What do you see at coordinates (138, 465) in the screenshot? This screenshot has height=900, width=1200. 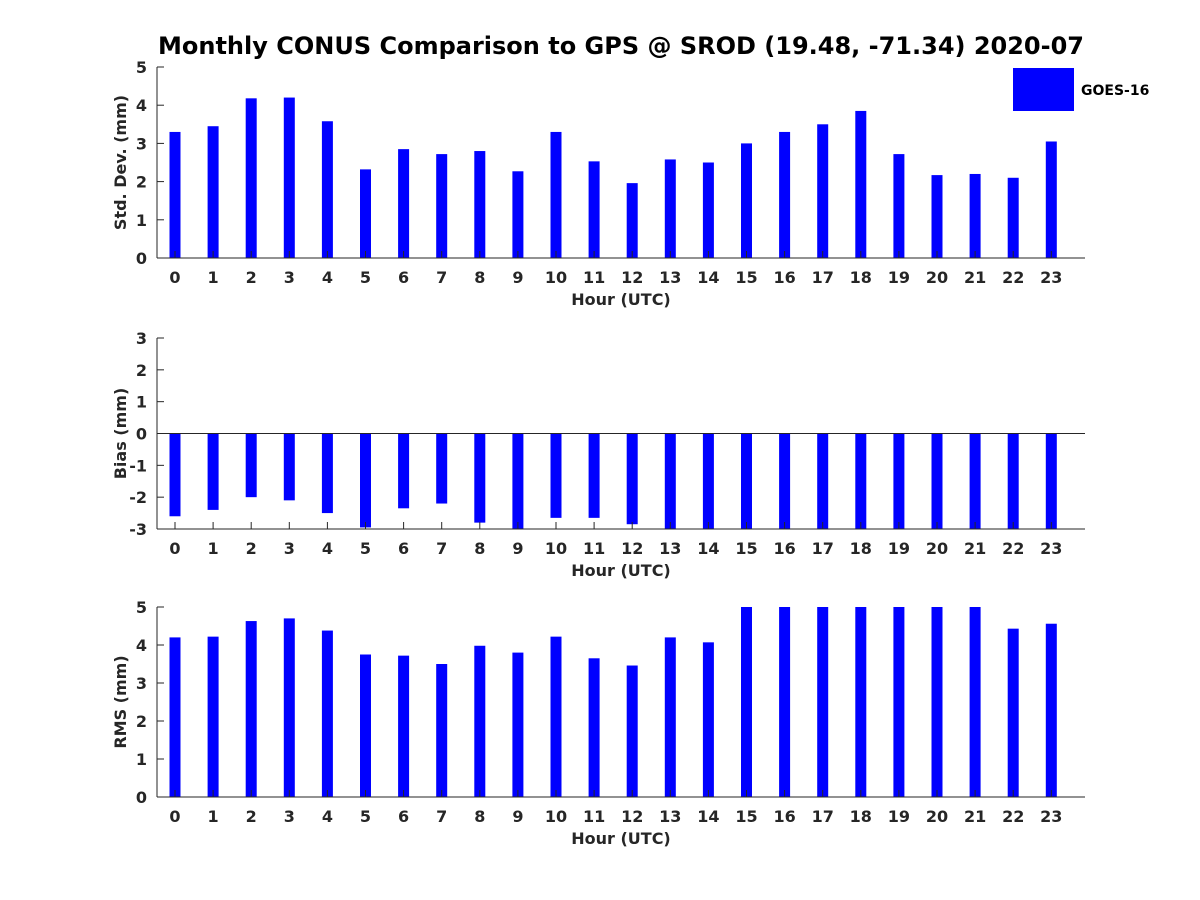 I see `bias-y-tick-label: -1` at bounding box center [138, 465].